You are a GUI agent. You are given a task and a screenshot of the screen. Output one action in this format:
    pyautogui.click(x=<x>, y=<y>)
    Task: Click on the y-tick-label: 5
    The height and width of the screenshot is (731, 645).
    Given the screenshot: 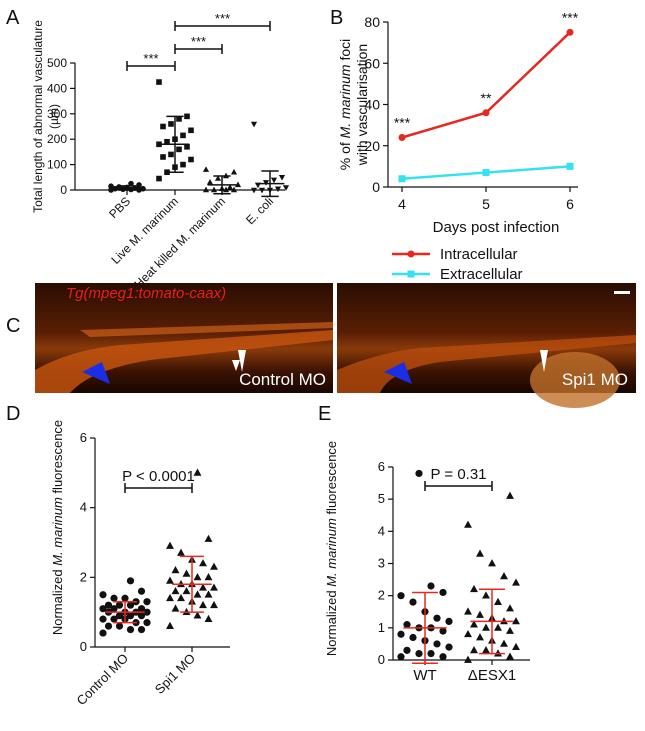 What is the action you would take?
    pyautogui.click(x=381, y=498)
    